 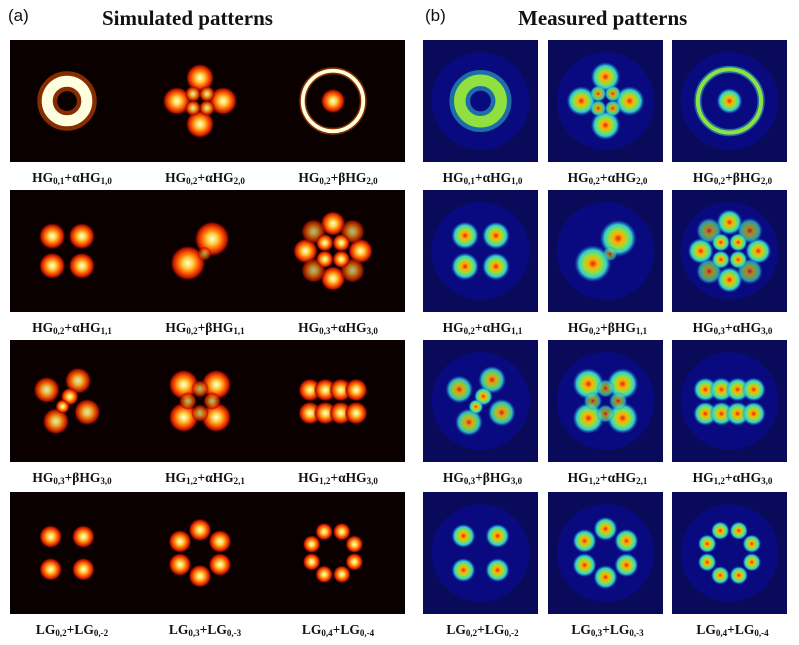 What do you see at coordinates (517, 331) in the screenshot?
I see `mode-index: 1,1` at bounding box center [517, 331].